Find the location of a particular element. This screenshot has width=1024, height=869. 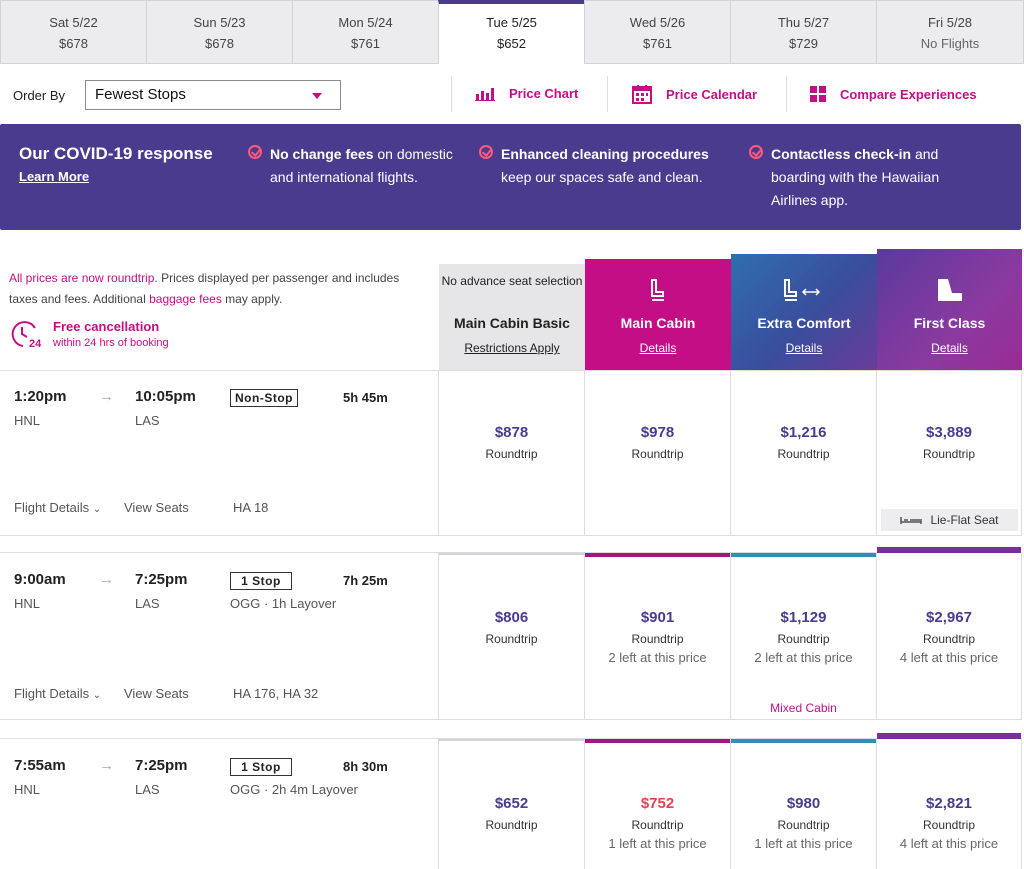

duration: 8h 30m is located at coordinates (365, 766).